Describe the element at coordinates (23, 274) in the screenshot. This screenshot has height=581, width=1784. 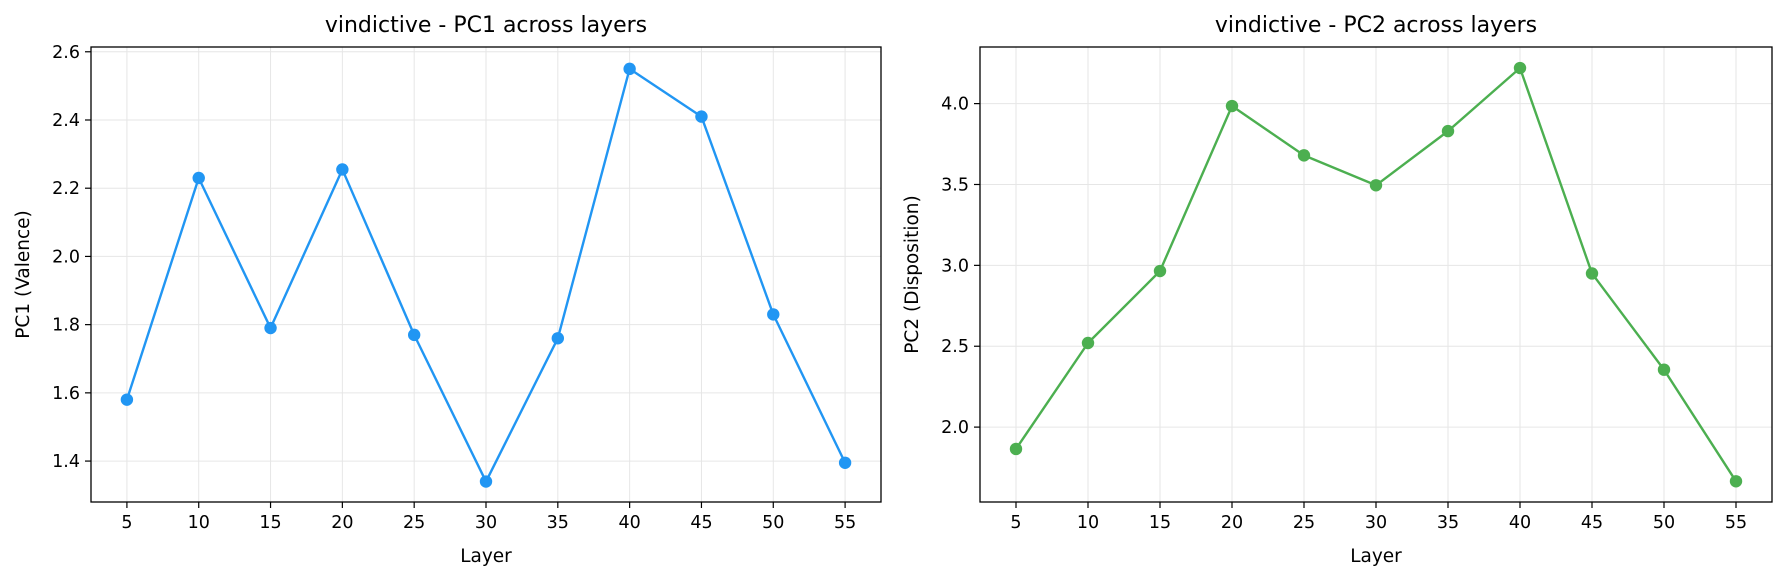
I see `pc1-y-axis-label: PC1 (Valence)` at that location.